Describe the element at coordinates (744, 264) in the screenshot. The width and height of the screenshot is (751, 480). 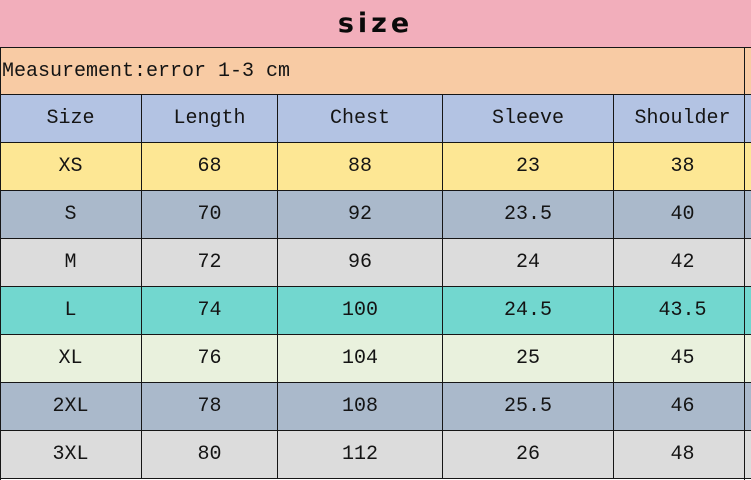
I see `table-right-border` at that location.